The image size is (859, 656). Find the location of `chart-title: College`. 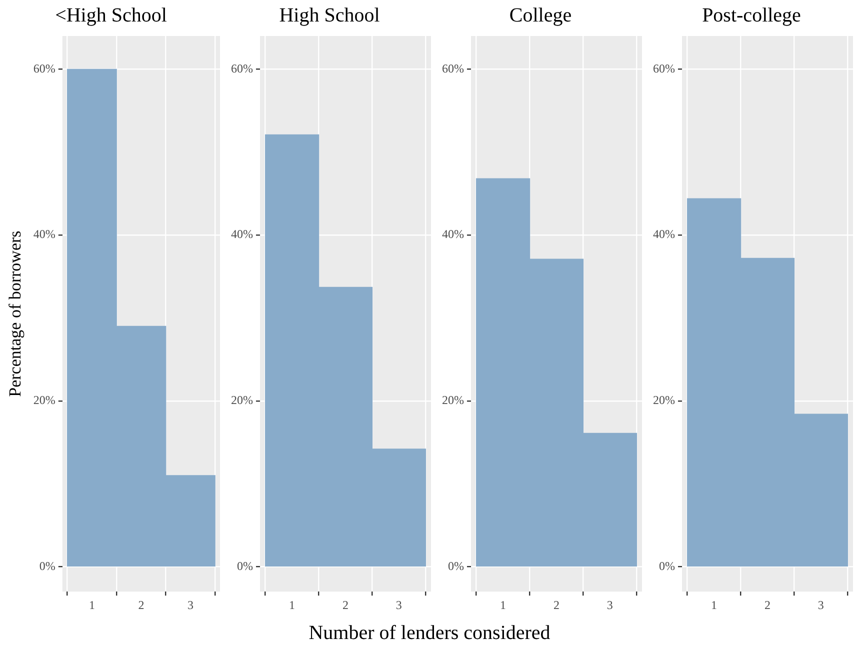

chart-title: College is located at coordinates (540, 15).